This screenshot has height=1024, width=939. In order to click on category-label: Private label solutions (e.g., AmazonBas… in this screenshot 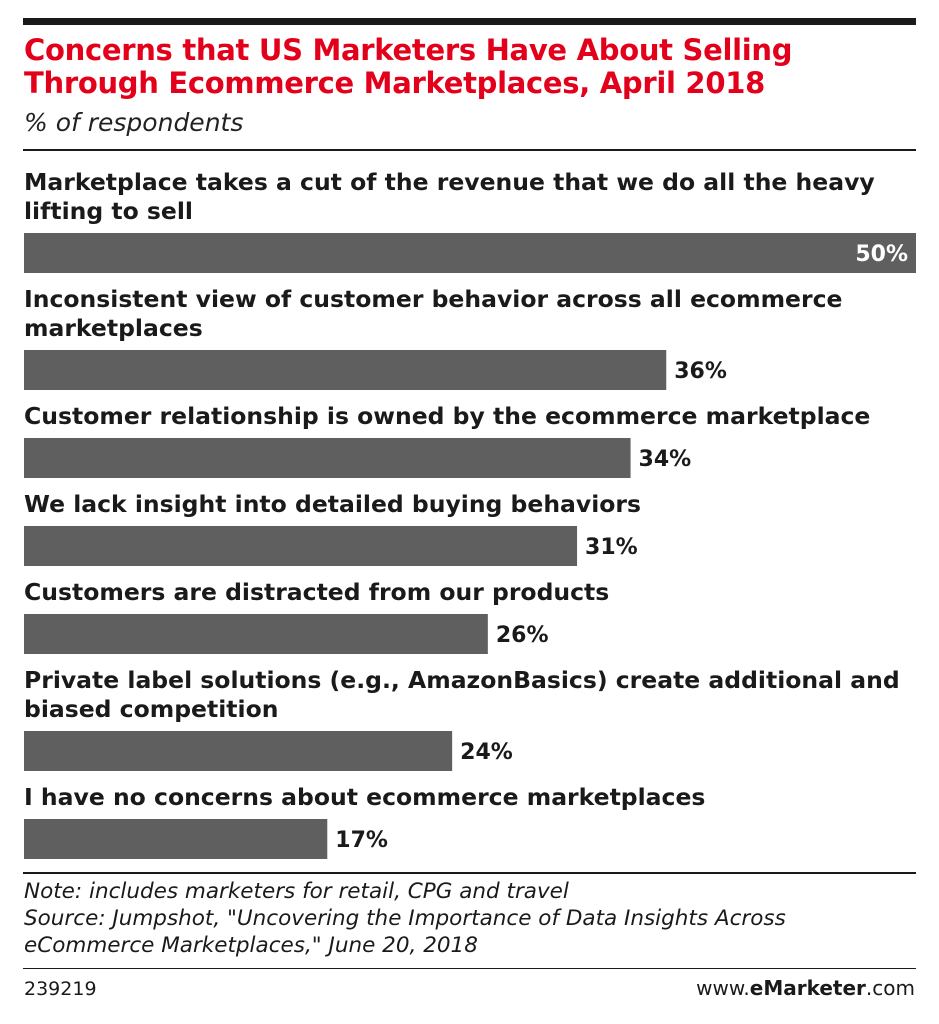, I will do `click(462, 694)`.